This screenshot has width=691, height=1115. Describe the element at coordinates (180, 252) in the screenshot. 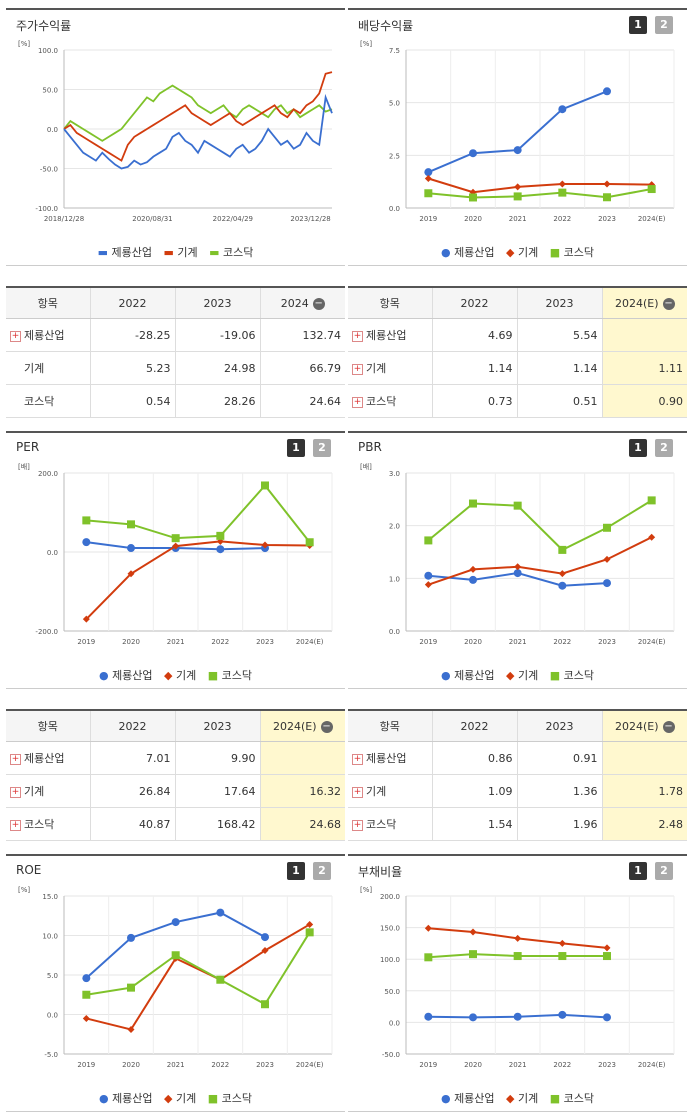

I see `legend-item-s2: ▬ 기계` at that location.